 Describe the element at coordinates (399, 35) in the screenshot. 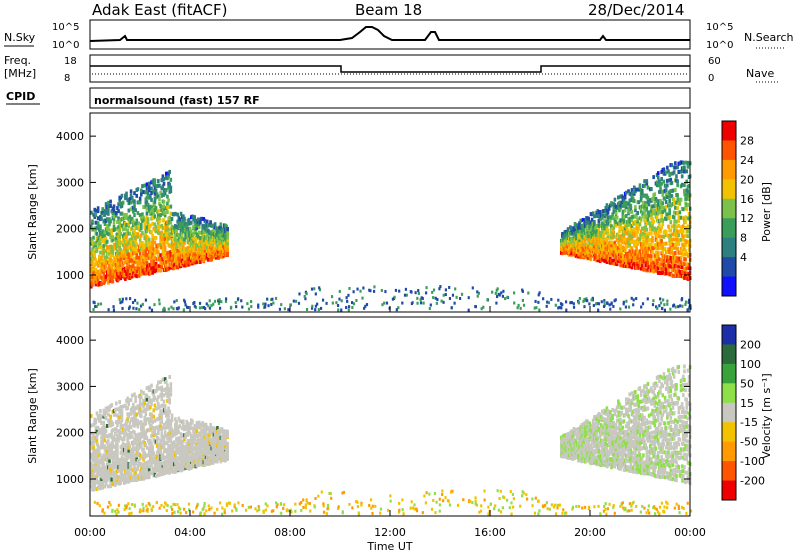

I see `noise-panel: N.Sky 10^5 10^0 10^5 10^0 N.Search` at that location.